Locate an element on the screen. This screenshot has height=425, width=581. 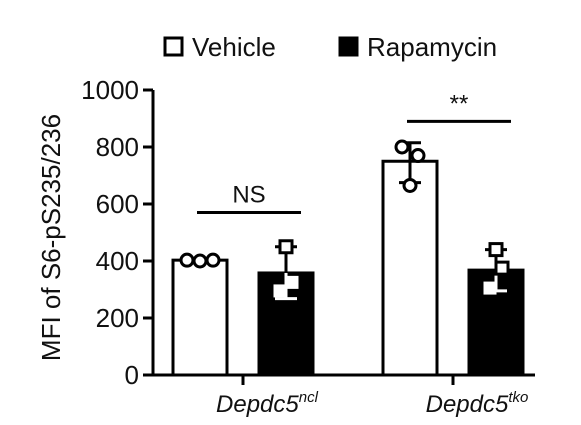
y-tick-label: 600 is located at coordinates (117, 204).